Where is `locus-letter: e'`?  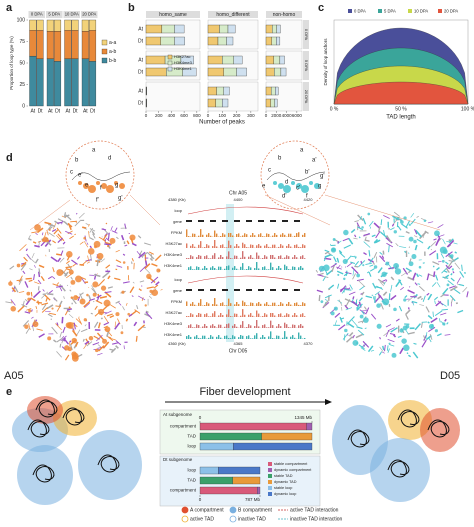
locus-letter: e' is located at coordinates (80, 176).